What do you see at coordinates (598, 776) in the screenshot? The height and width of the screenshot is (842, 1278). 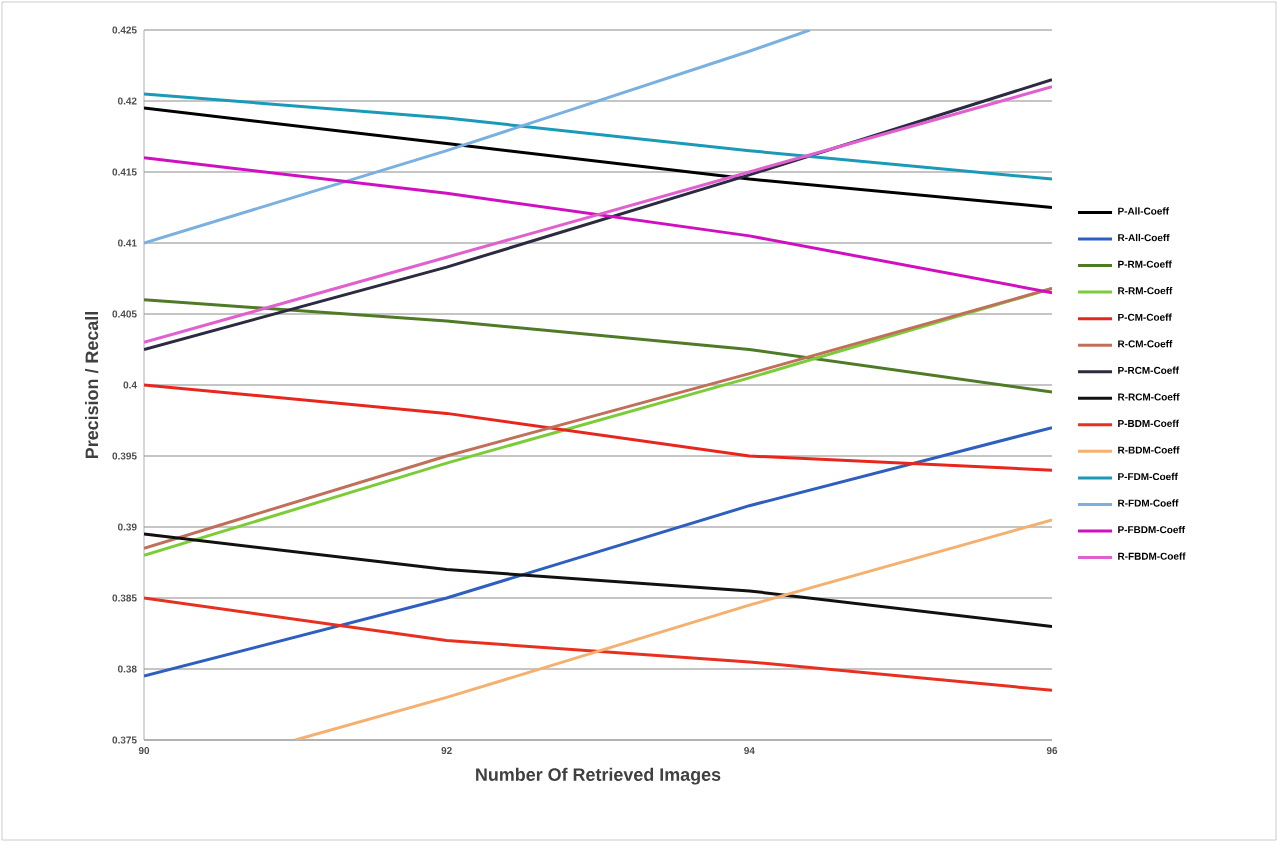 I see `x-axis-title: Number Of Retrieved Images` at bounding box center [598, 776].